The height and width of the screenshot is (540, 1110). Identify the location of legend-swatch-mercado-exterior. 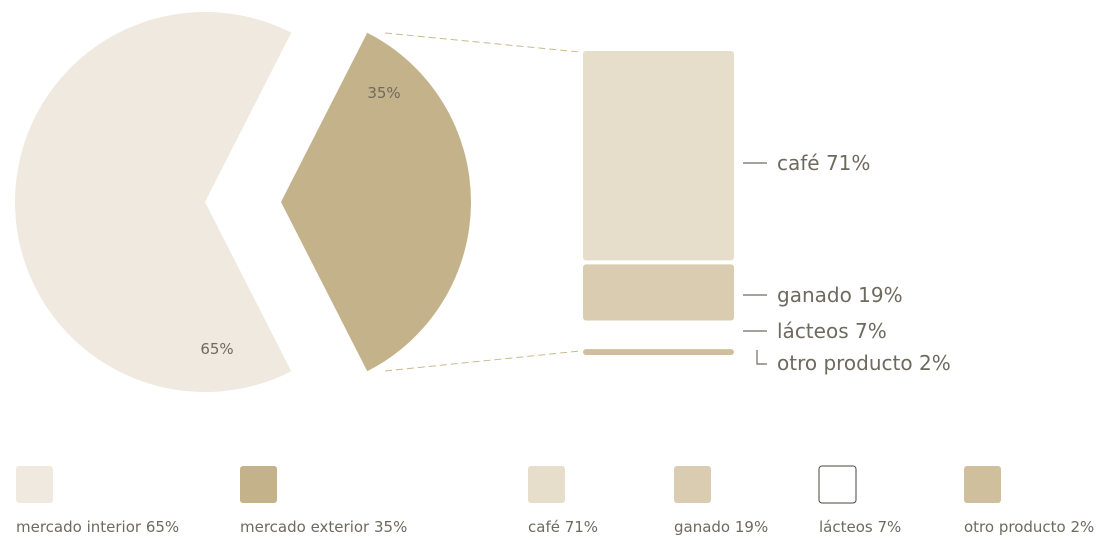
(258, 484).